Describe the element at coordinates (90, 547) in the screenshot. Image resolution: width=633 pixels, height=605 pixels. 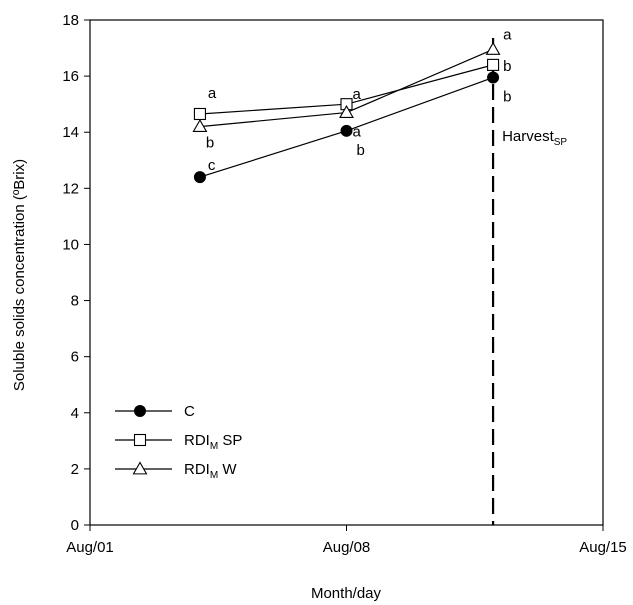
I see `x-tick-label: Aug/01` at that location.